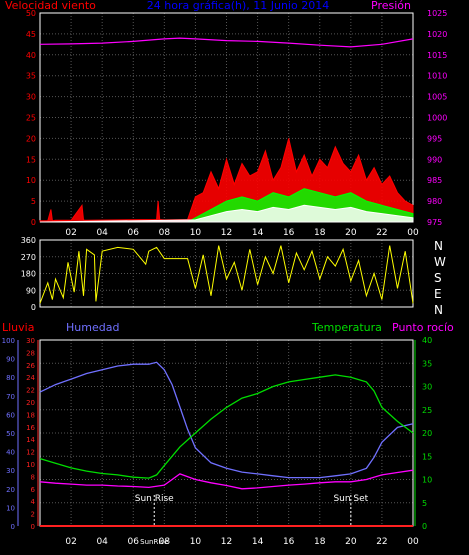 The width and height of the screenshot is (469, 555). What do you see at coordinates (30, 378) in the screenshot?
I see `rain-tick-label: 24` at bounding box center [30, 378].